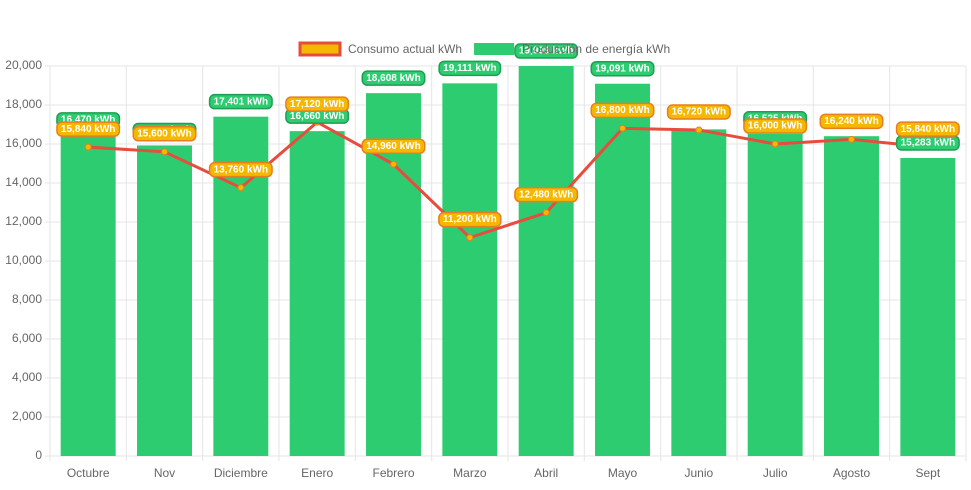  I want to click on y-tick-label: 2,000, so click(27, 416).